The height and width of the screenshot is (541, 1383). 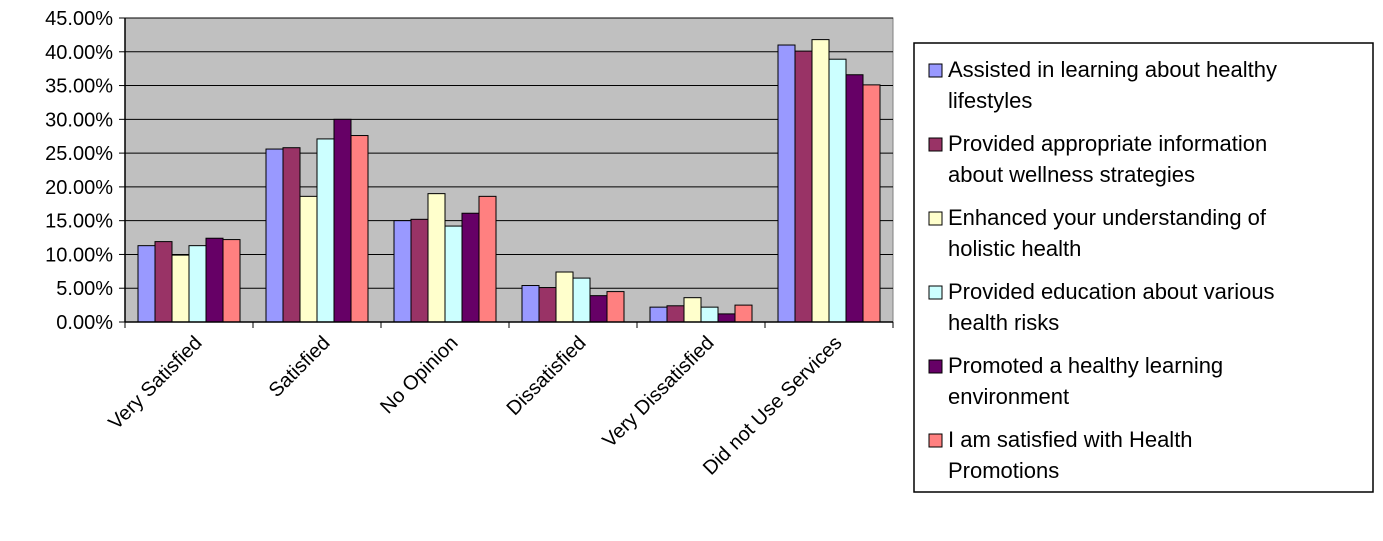 I want to click on y-tick-label: 20.00%, so click(x=79, y=188).